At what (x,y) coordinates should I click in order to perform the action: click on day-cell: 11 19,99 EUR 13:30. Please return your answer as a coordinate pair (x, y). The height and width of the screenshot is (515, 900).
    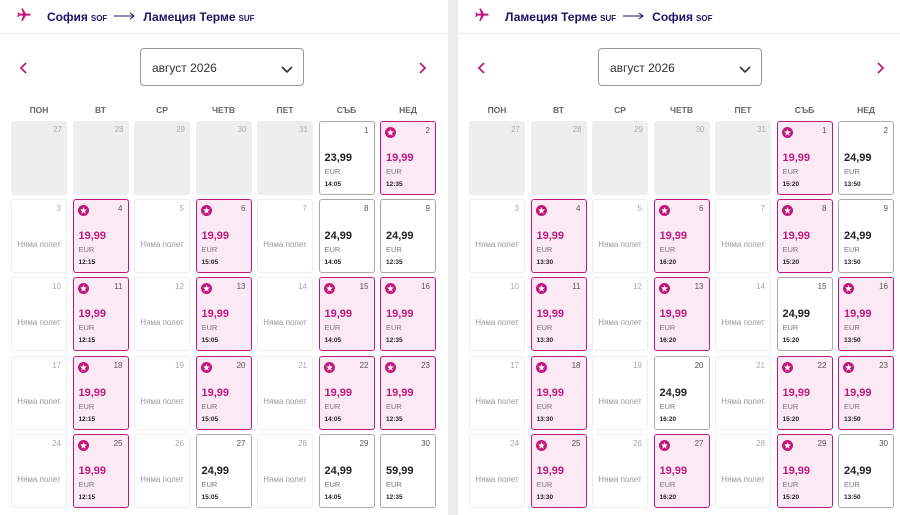
    Looking at the image, I should click on (558, 314).